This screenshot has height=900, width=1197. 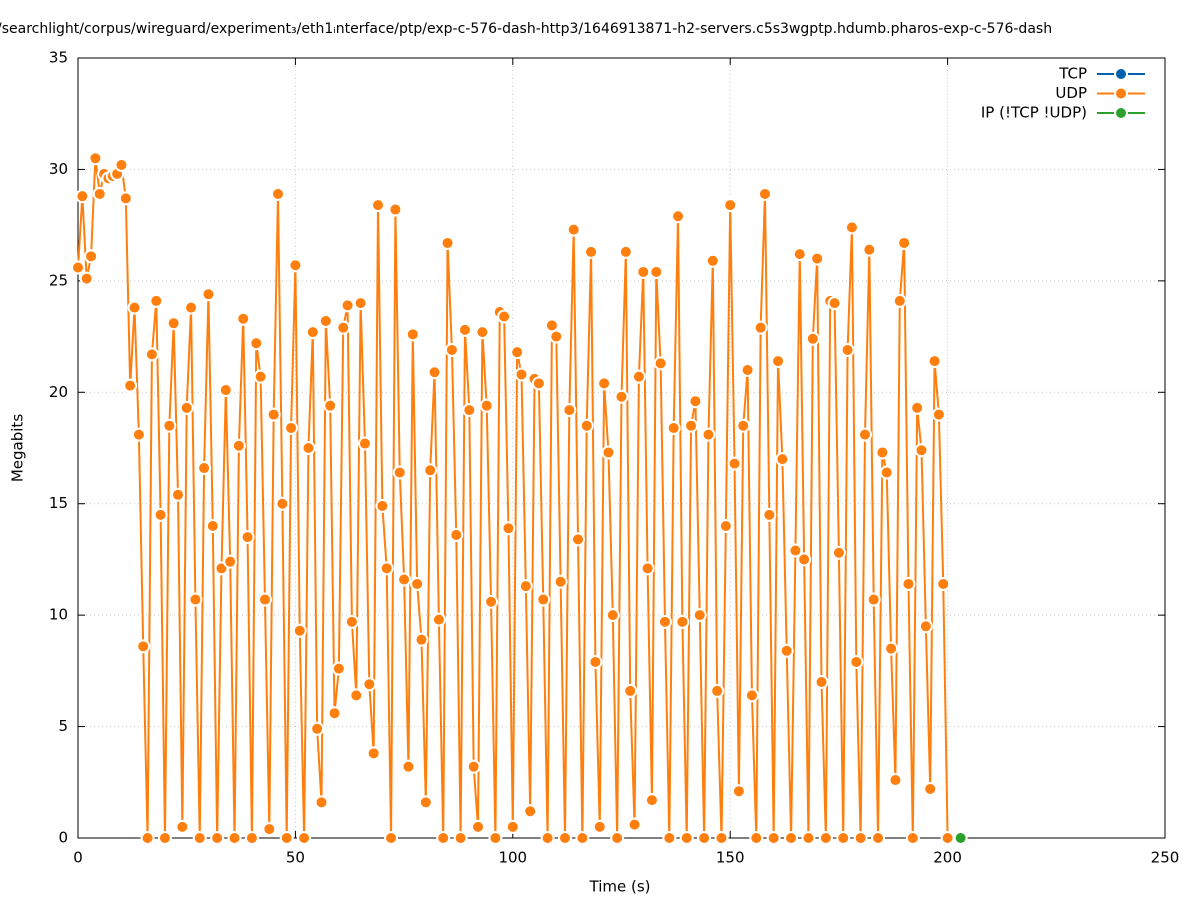 What do you see at coordinates (1034, 113) in the screenshot?
I see `legend-label: IP (!TCP !UDP)` at bounding box center [1034, 113].